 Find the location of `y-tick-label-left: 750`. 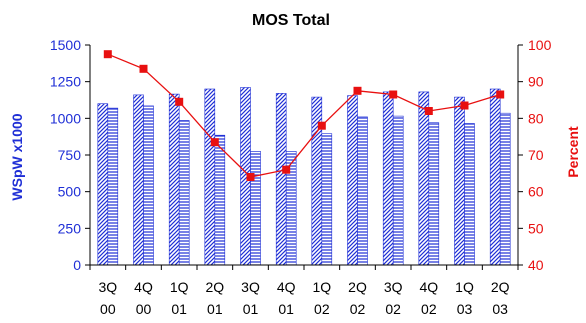

y-tick-label-left: 750 is located at coordinates (70, 155).